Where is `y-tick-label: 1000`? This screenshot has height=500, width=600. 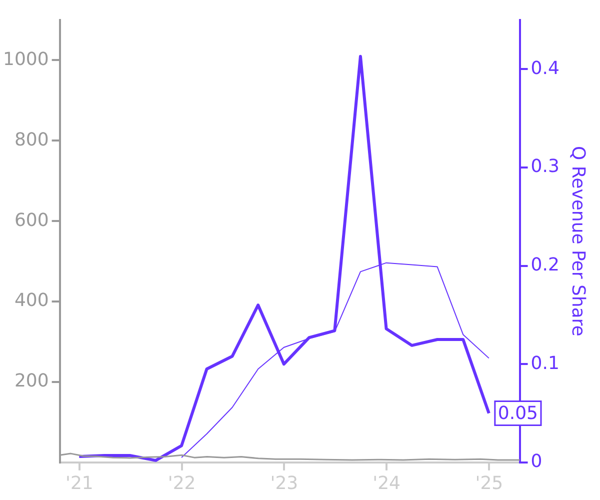
y-tick-label: 1000 is located at coordinates (25, 59).